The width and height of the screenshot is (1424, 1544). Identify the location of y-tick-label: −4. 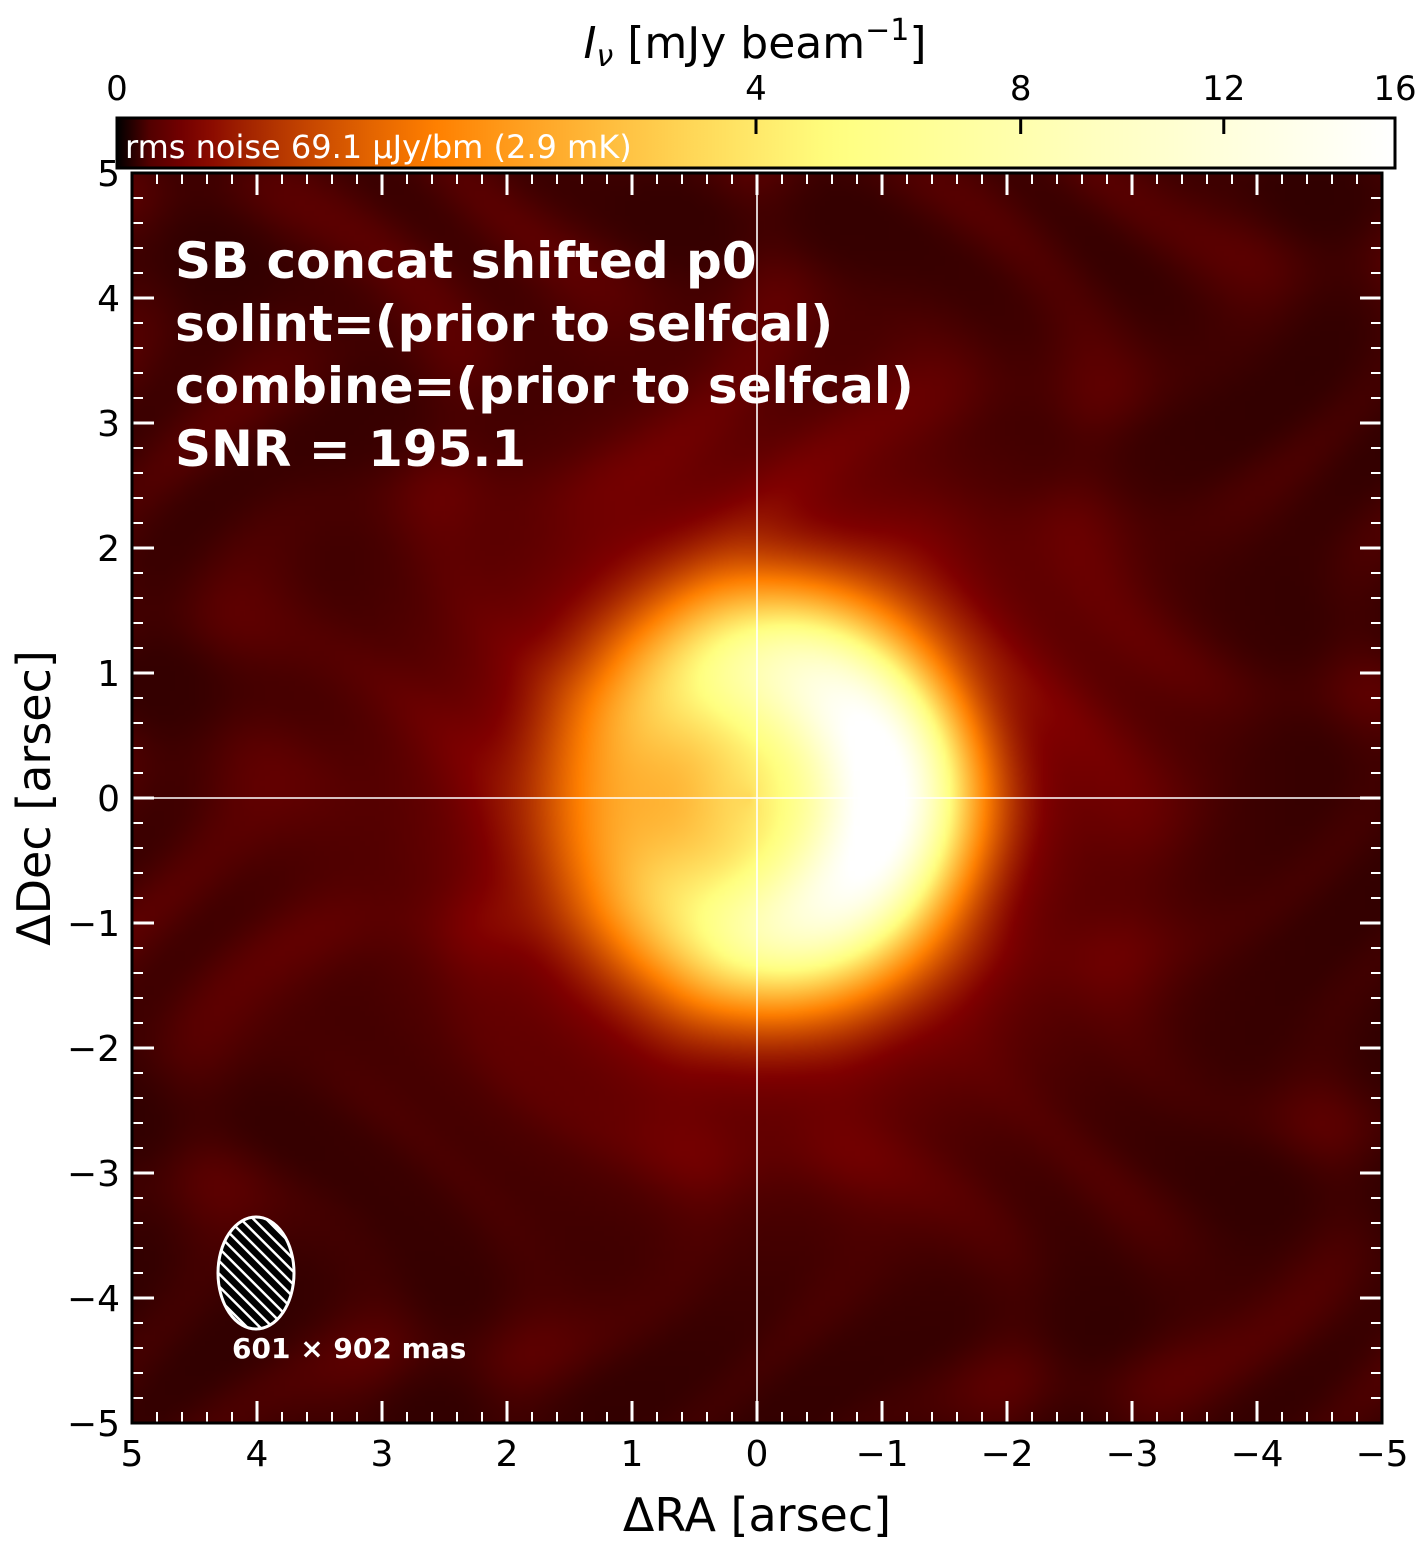
(93, 1299).